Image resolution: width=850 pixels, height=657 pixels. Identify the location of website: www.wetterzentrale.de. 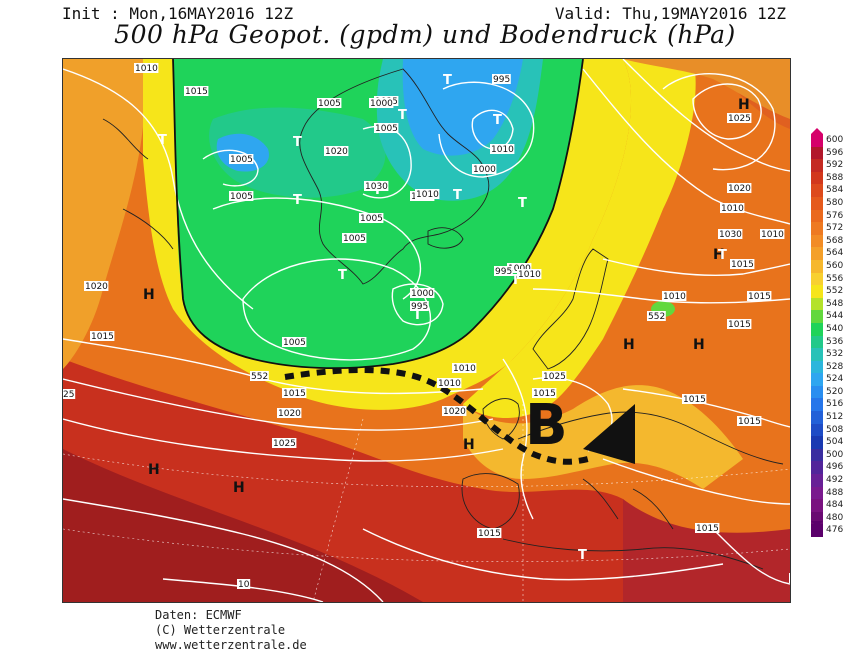
(231, 645).